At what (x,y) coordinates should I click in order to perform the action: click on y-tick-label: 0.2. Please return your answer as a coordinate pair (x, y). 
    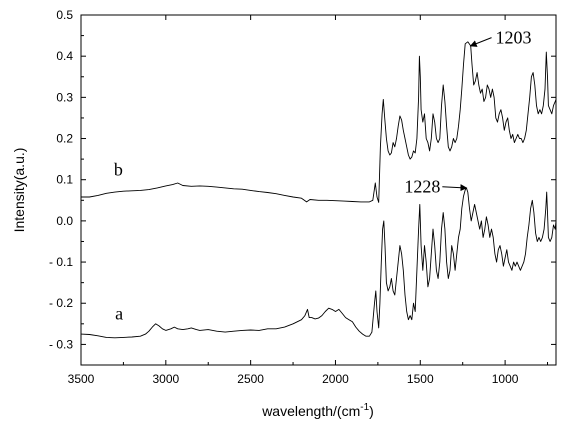
    Looking at the image, I should click on (64, 139).